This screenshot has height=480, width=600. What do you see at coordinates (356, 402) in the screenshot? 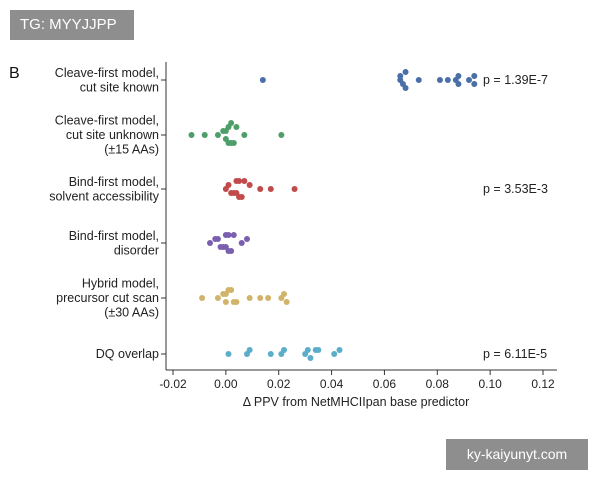
I see `x-axis-label: Δ PPV from NetMHCIIpan base predictor` at bounding box center [356, 402].